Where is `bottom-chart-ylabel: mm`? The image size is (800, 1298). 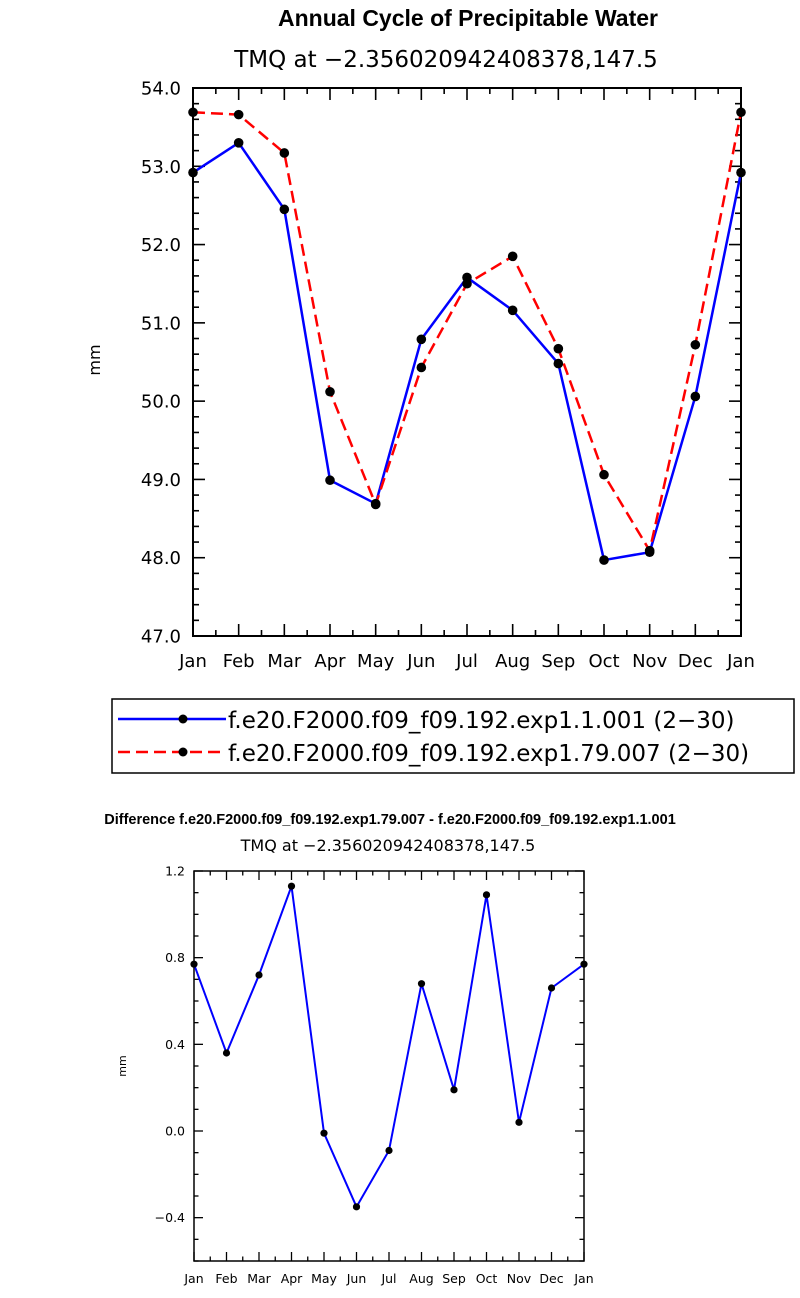 bottom-chart-ylabel: mm is located at coordinates (122, 1065).